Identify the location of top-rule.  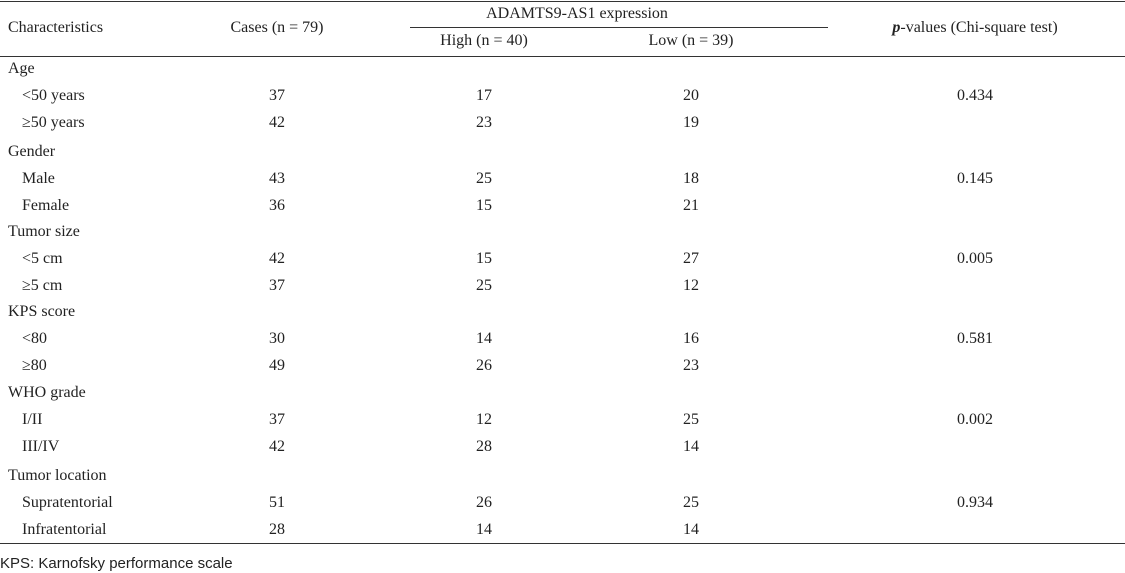
(562, 1).